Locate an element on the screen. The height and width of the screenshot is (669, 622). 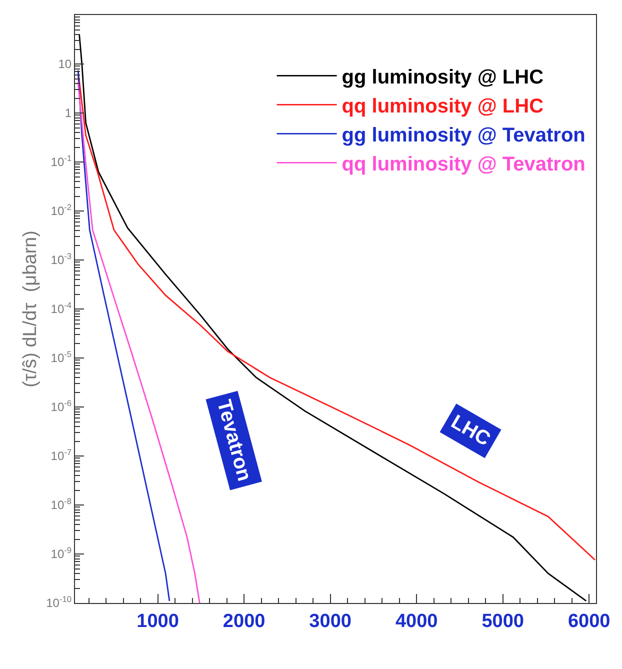
legend-label: gg luminosity @ Tevatron is located at coordinates (464, 135).